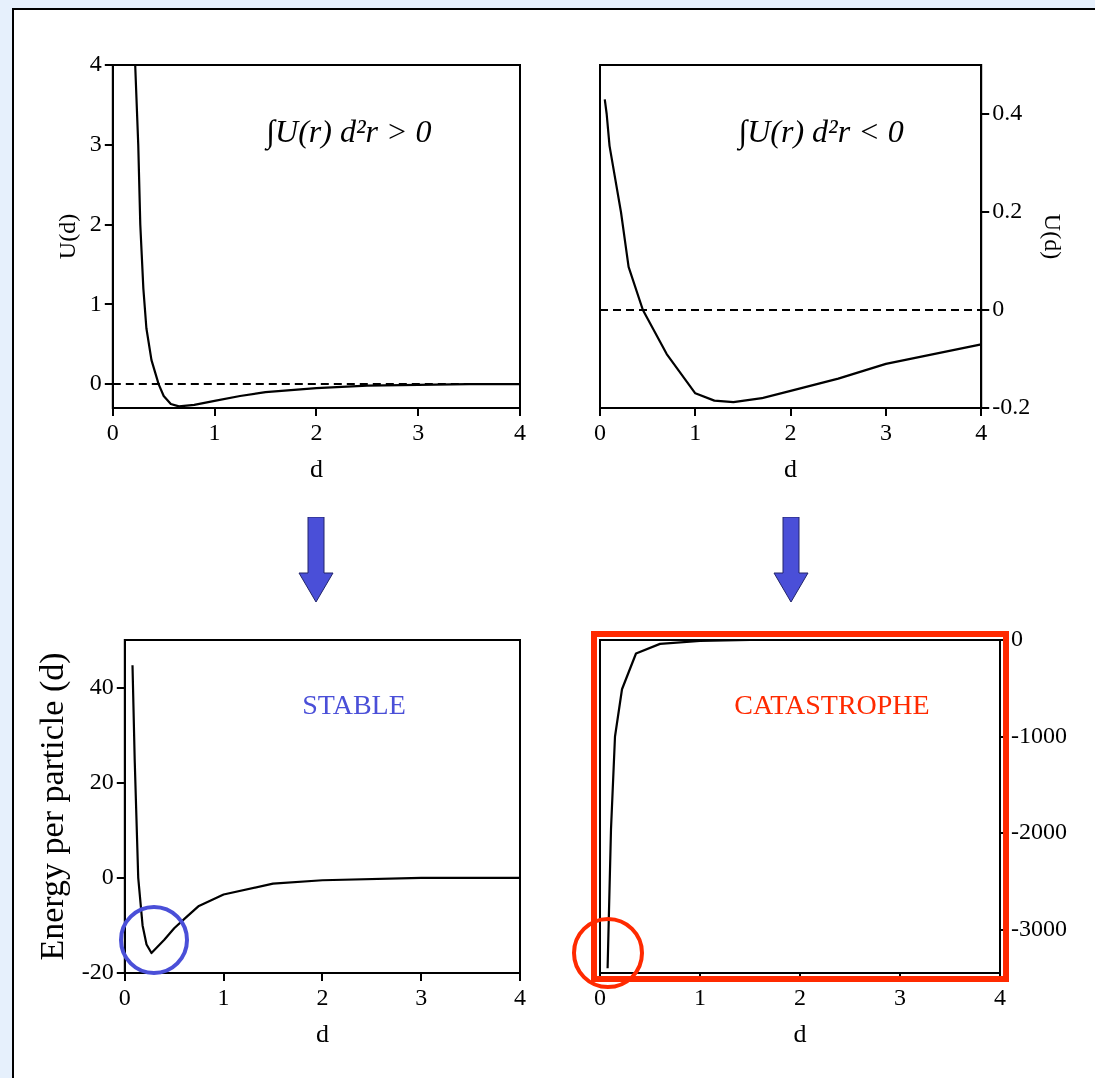  I want to click on y2-tick-label: 0.4, so click(1007, 112).